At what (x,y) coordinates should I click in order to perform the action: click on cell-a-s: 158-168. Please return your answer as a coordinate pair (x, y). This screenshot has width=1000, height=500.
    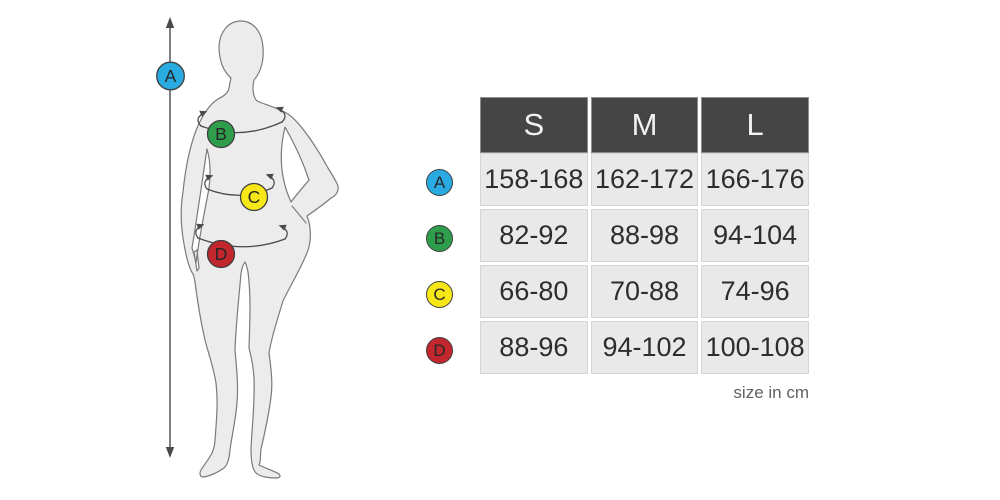
    Looking at the image, I should click on (534, 179).